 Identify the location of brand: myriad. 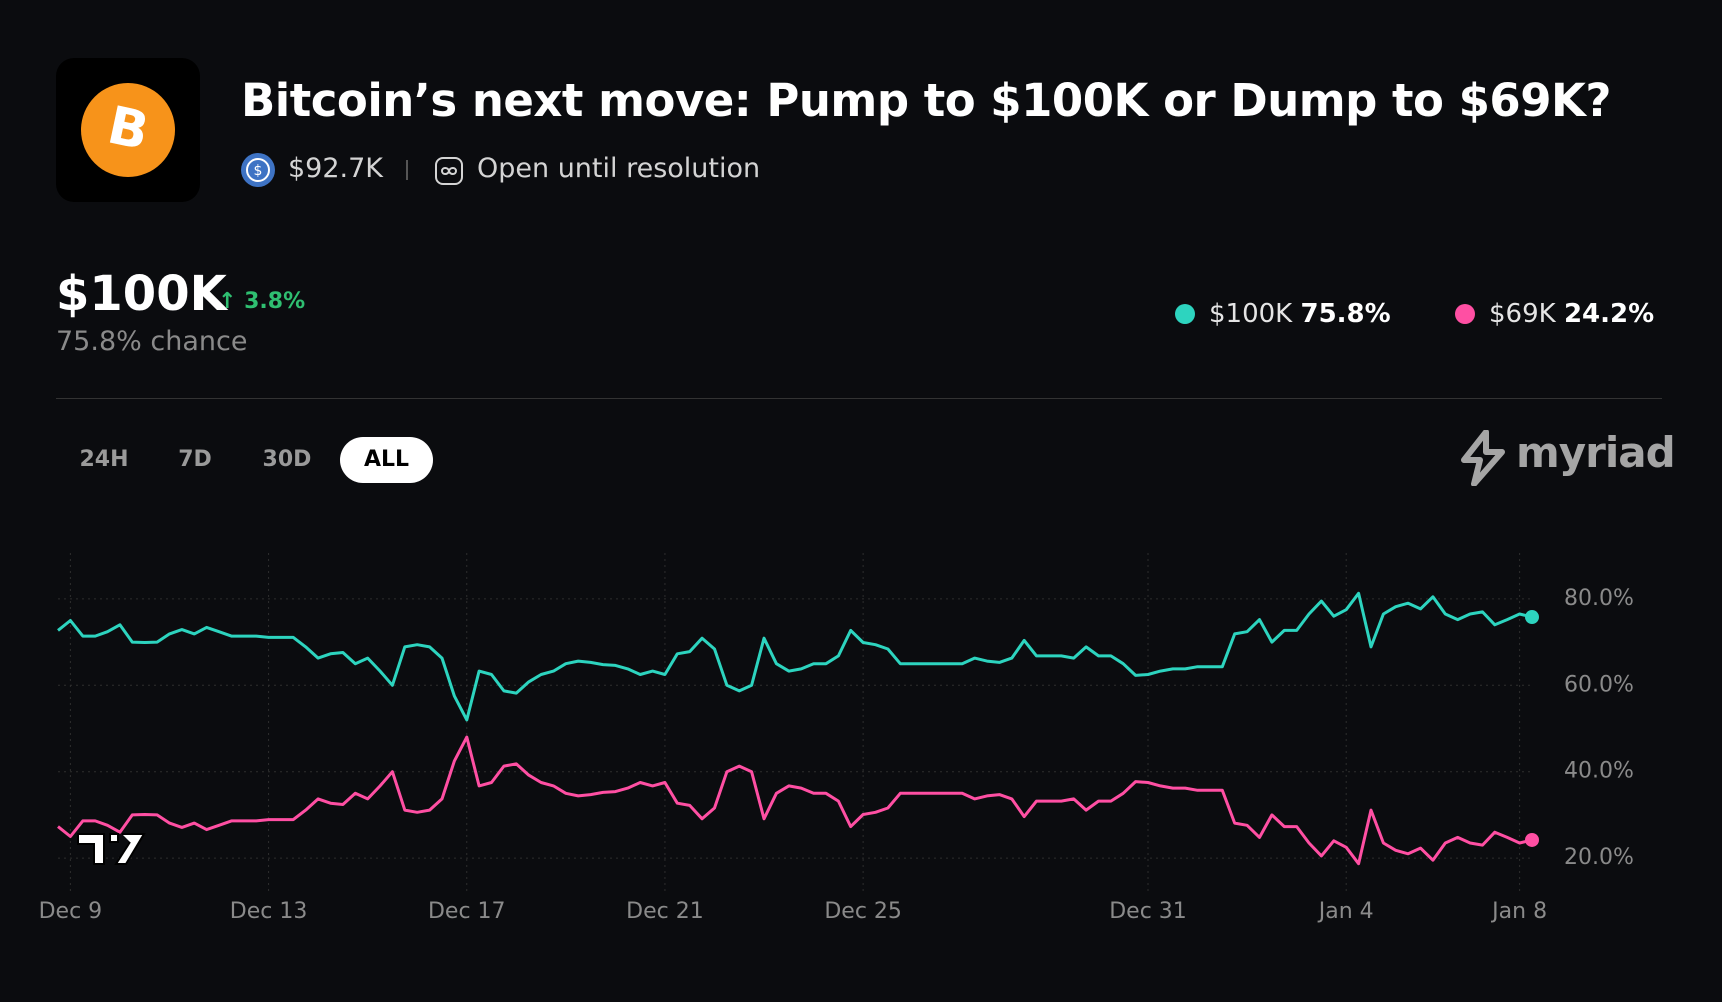
(1596, 452).